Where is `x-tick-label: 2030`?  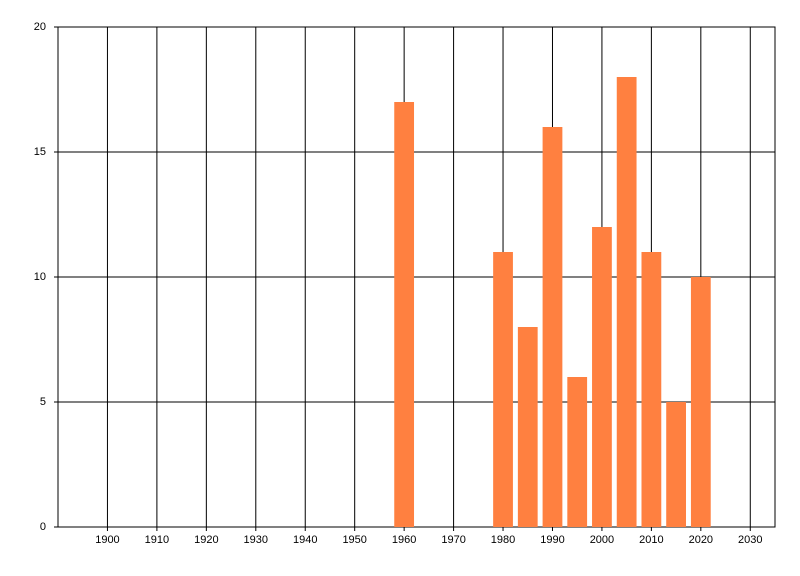
x-tick-label: 2030 is located at coordinates (750, 540).